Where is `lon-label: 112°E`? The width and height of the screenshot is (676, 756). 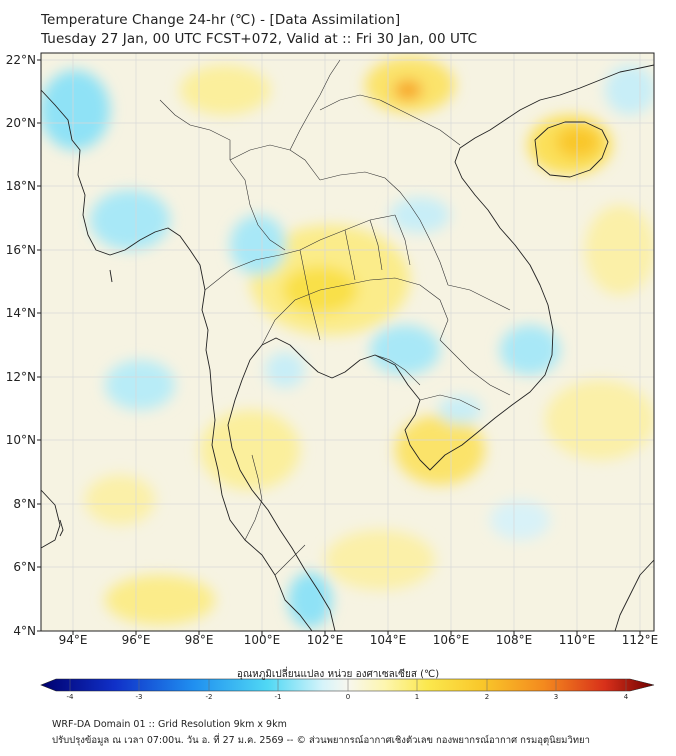 lon-label: 112°E is located at coordinates (640, 640).